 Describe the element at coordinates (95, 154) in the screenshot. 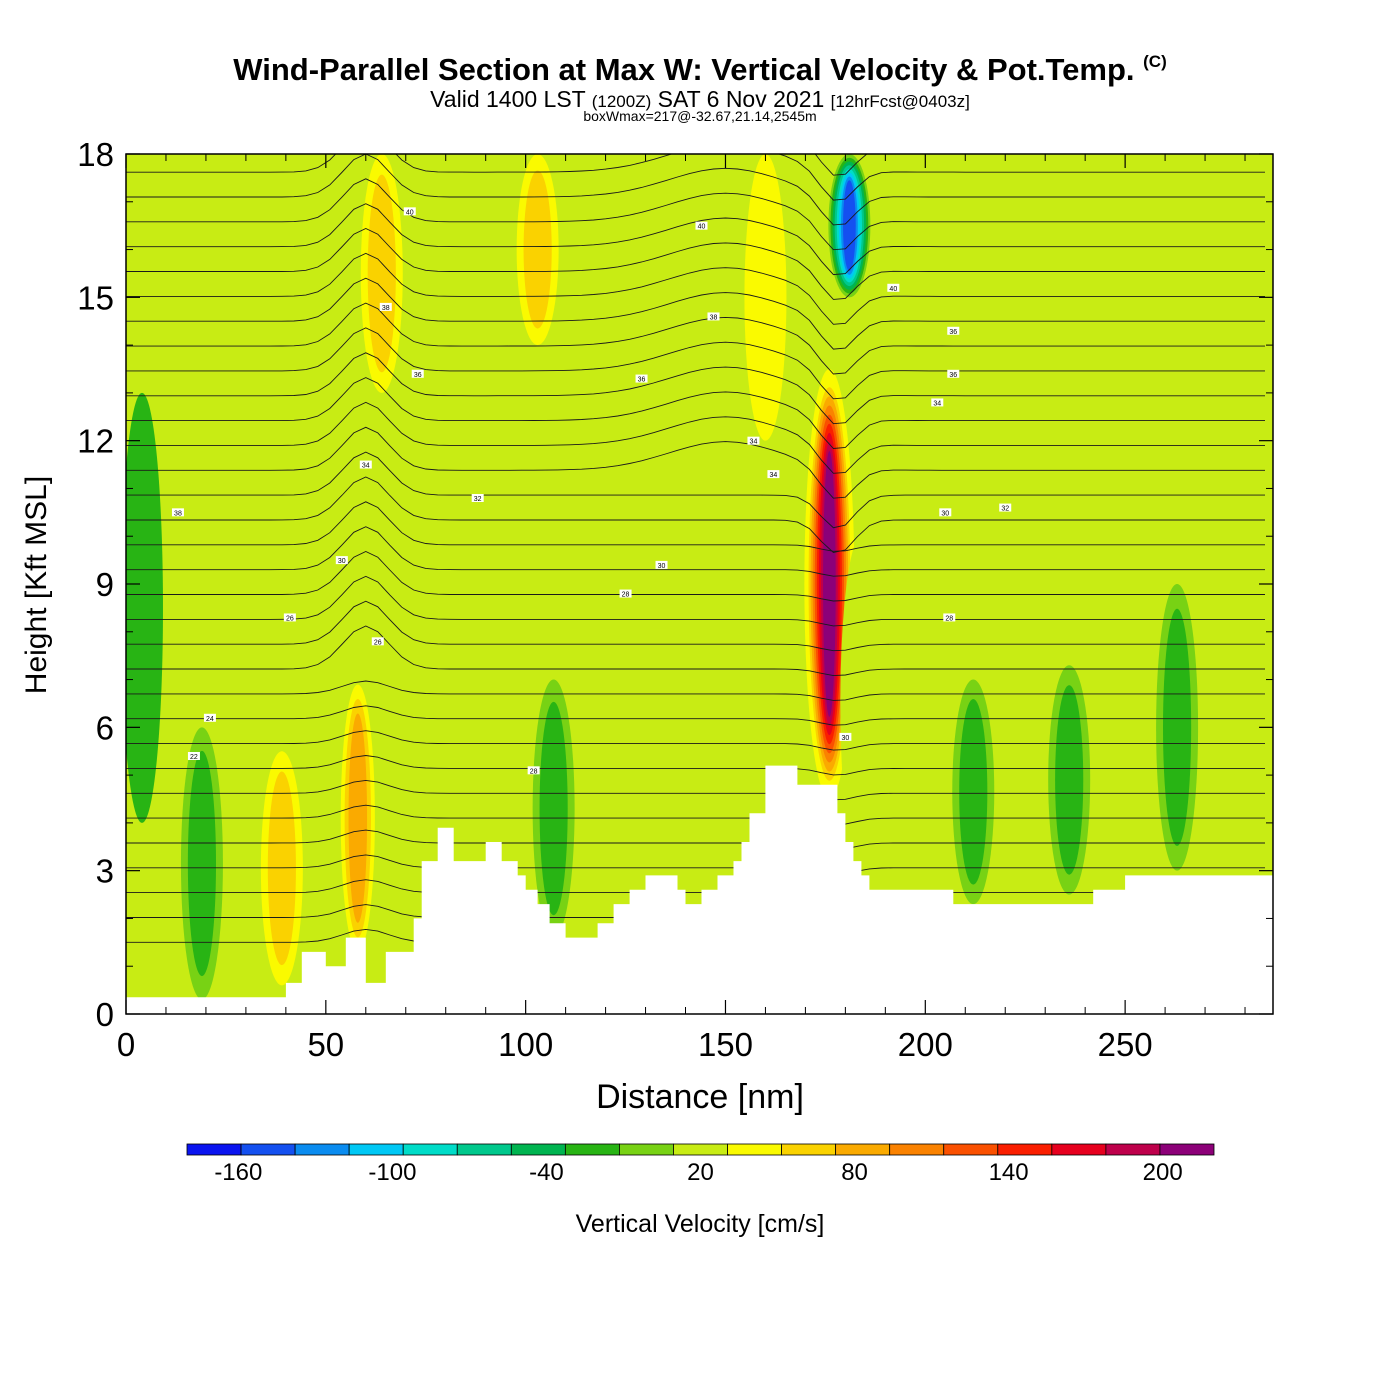

I see `y-tick-label: 18` at that location.